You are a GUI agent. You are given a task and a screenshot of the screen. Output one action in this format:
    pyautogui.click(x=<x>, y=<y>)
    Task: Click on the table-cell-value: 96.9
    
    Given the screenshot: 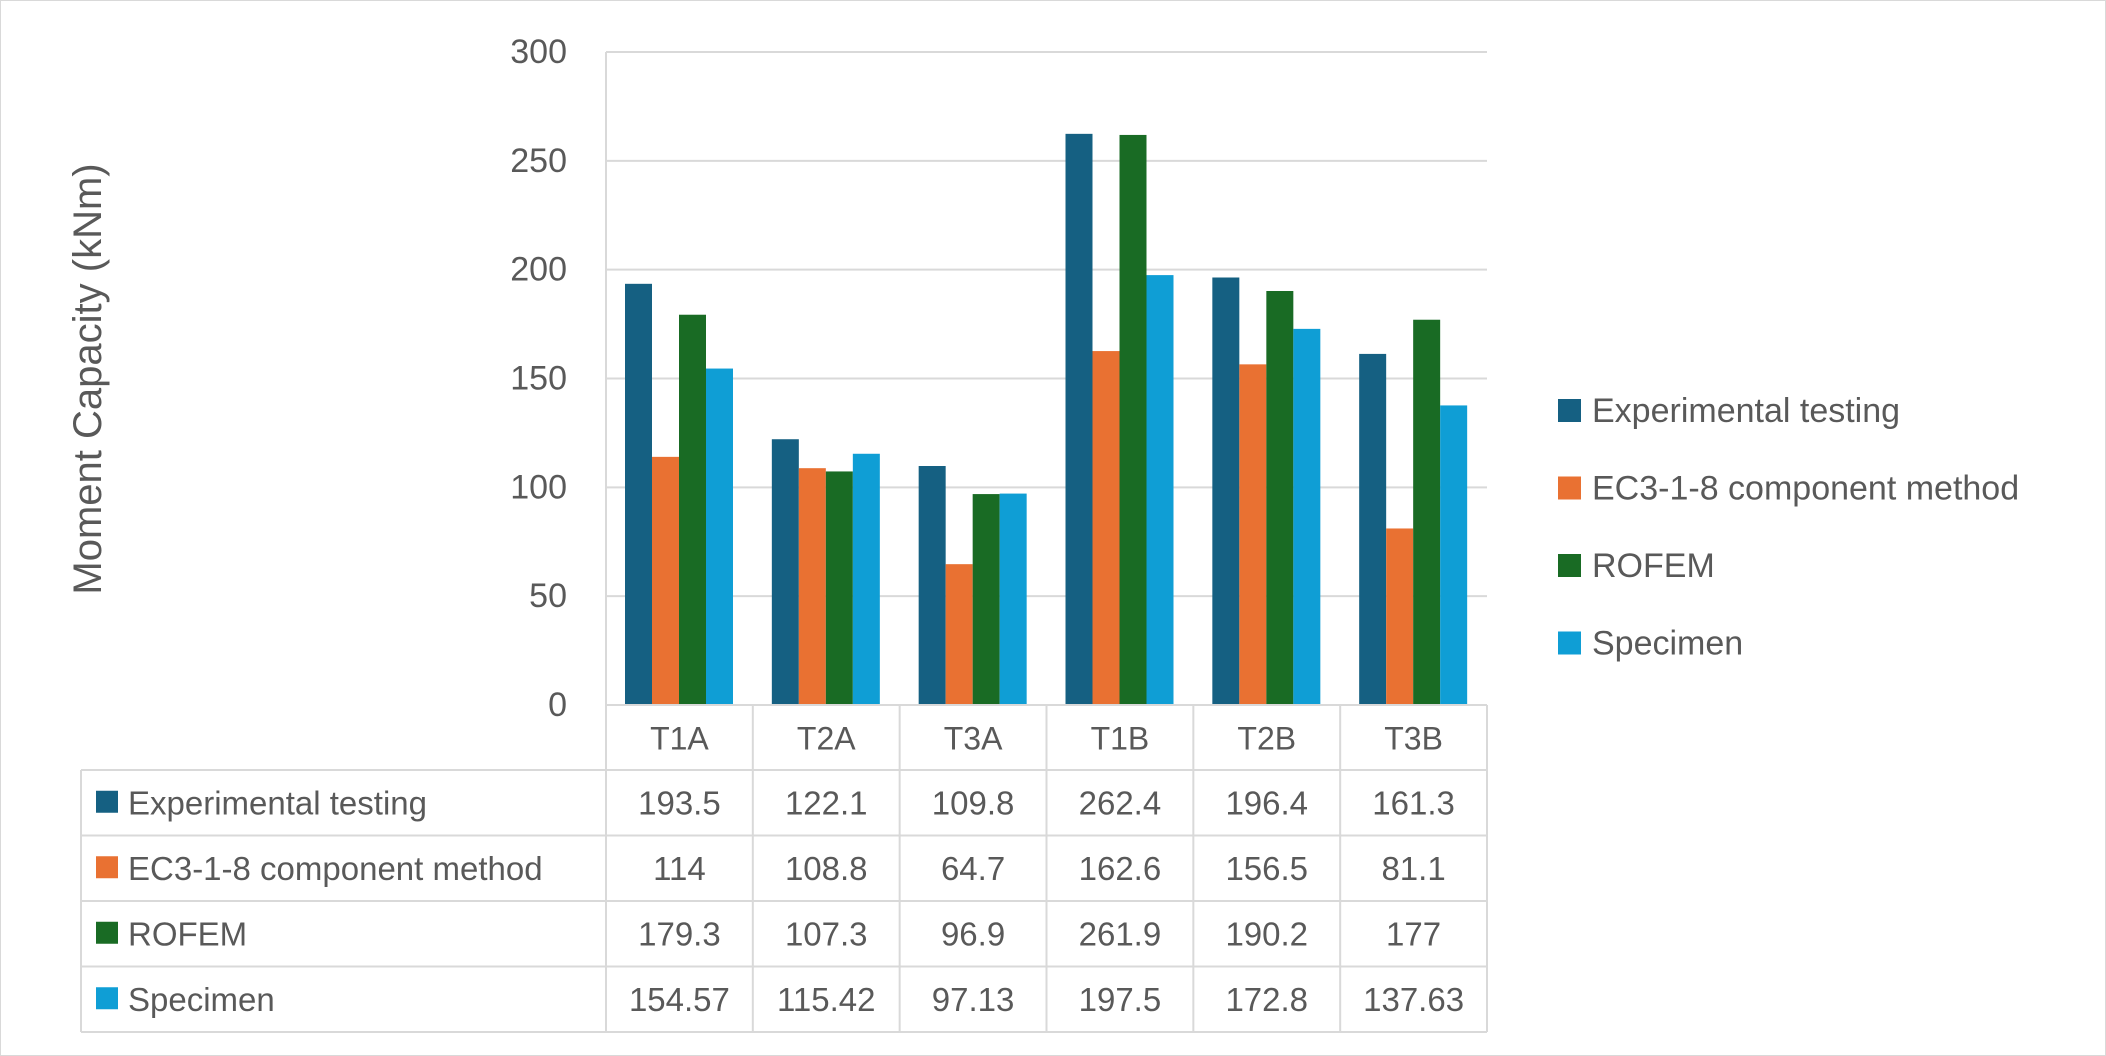 What is the action you would take?
    pyautogui.click(x=973, y=933)
    